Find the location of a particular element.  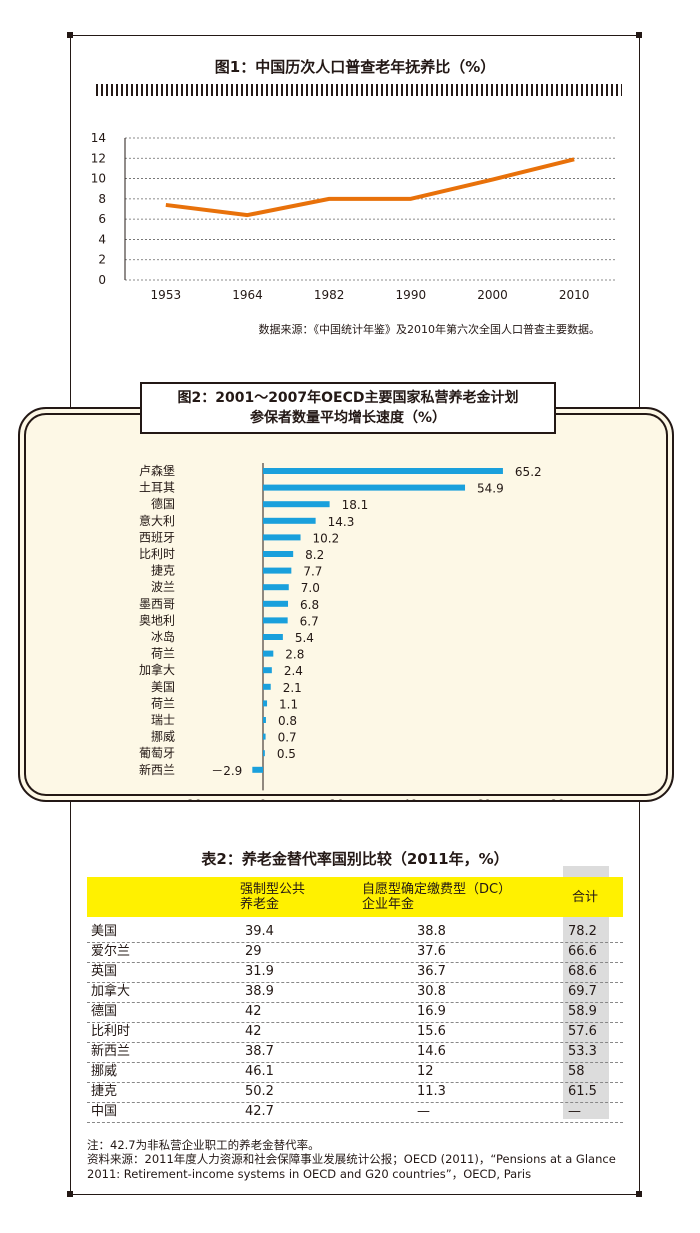

dc-annuity-cell: 11.3 is located at coordinates (431, 1091).